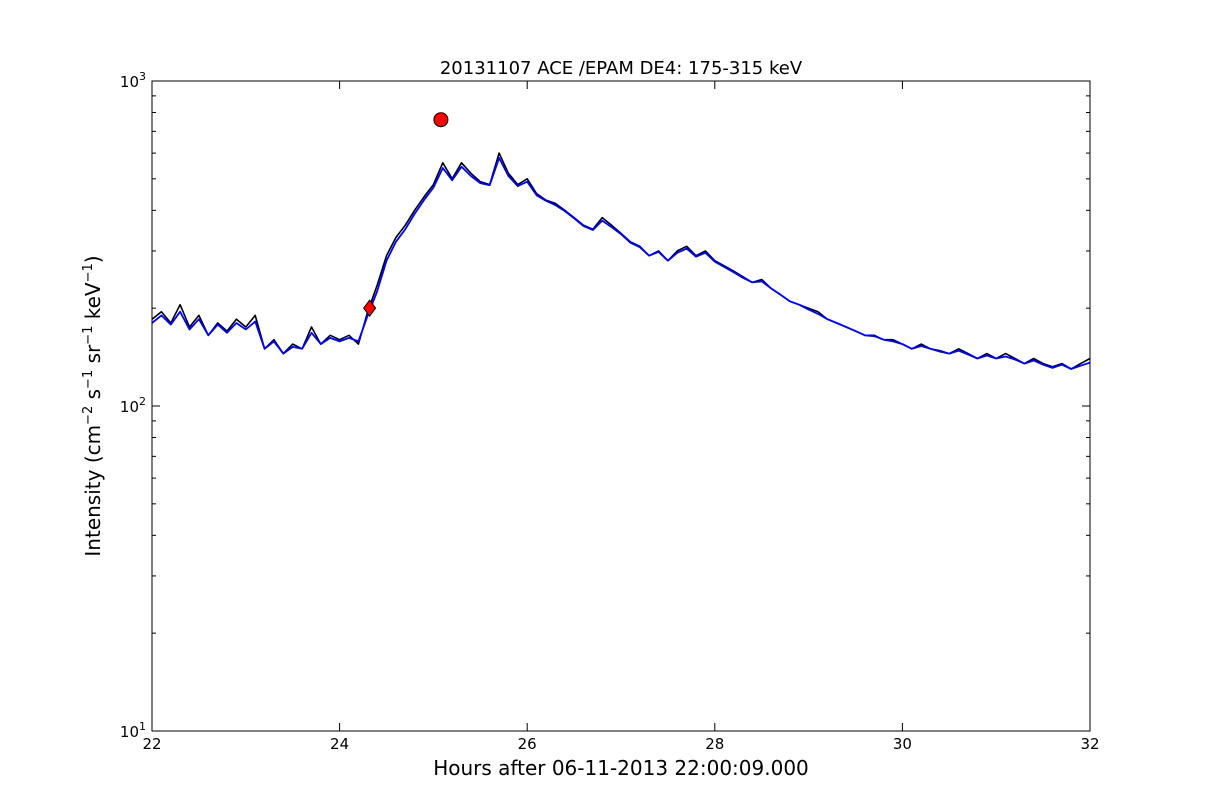 Image resolution: width=1212 pixels, height=812 pixels. I want to click on y-tick-label: 10², so click(133, 405).